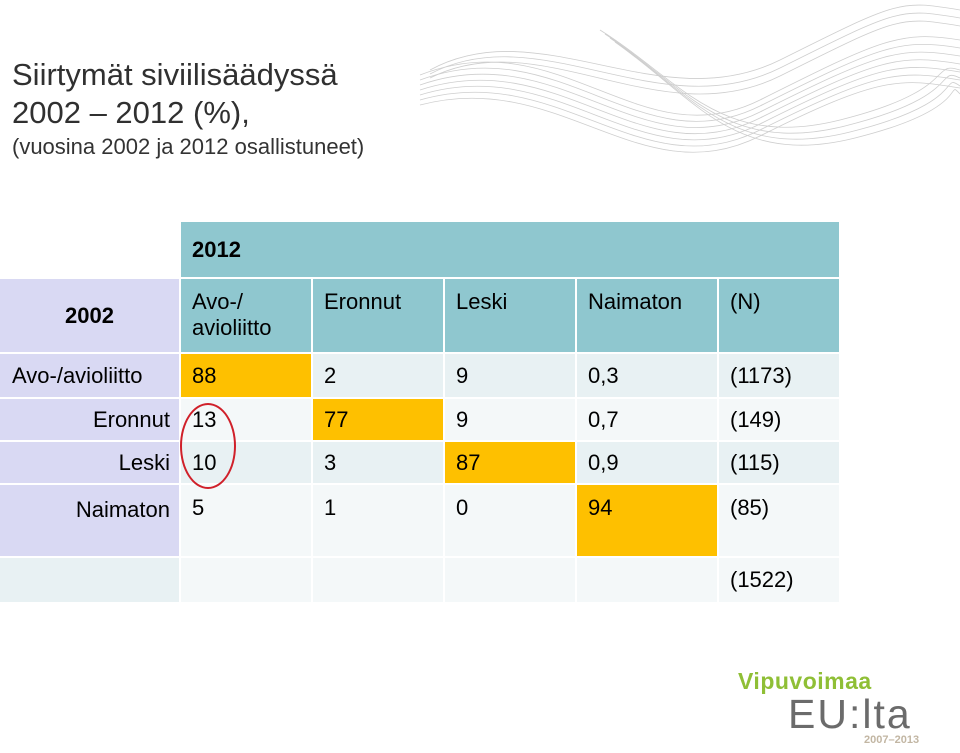 This screenshot has width=960, height=753. Describe the element at coordinates (188, 146) in the screenshot. I see `page-subtitle: (vuosina 2002 ja 2012 osallistuneet)` at that location.